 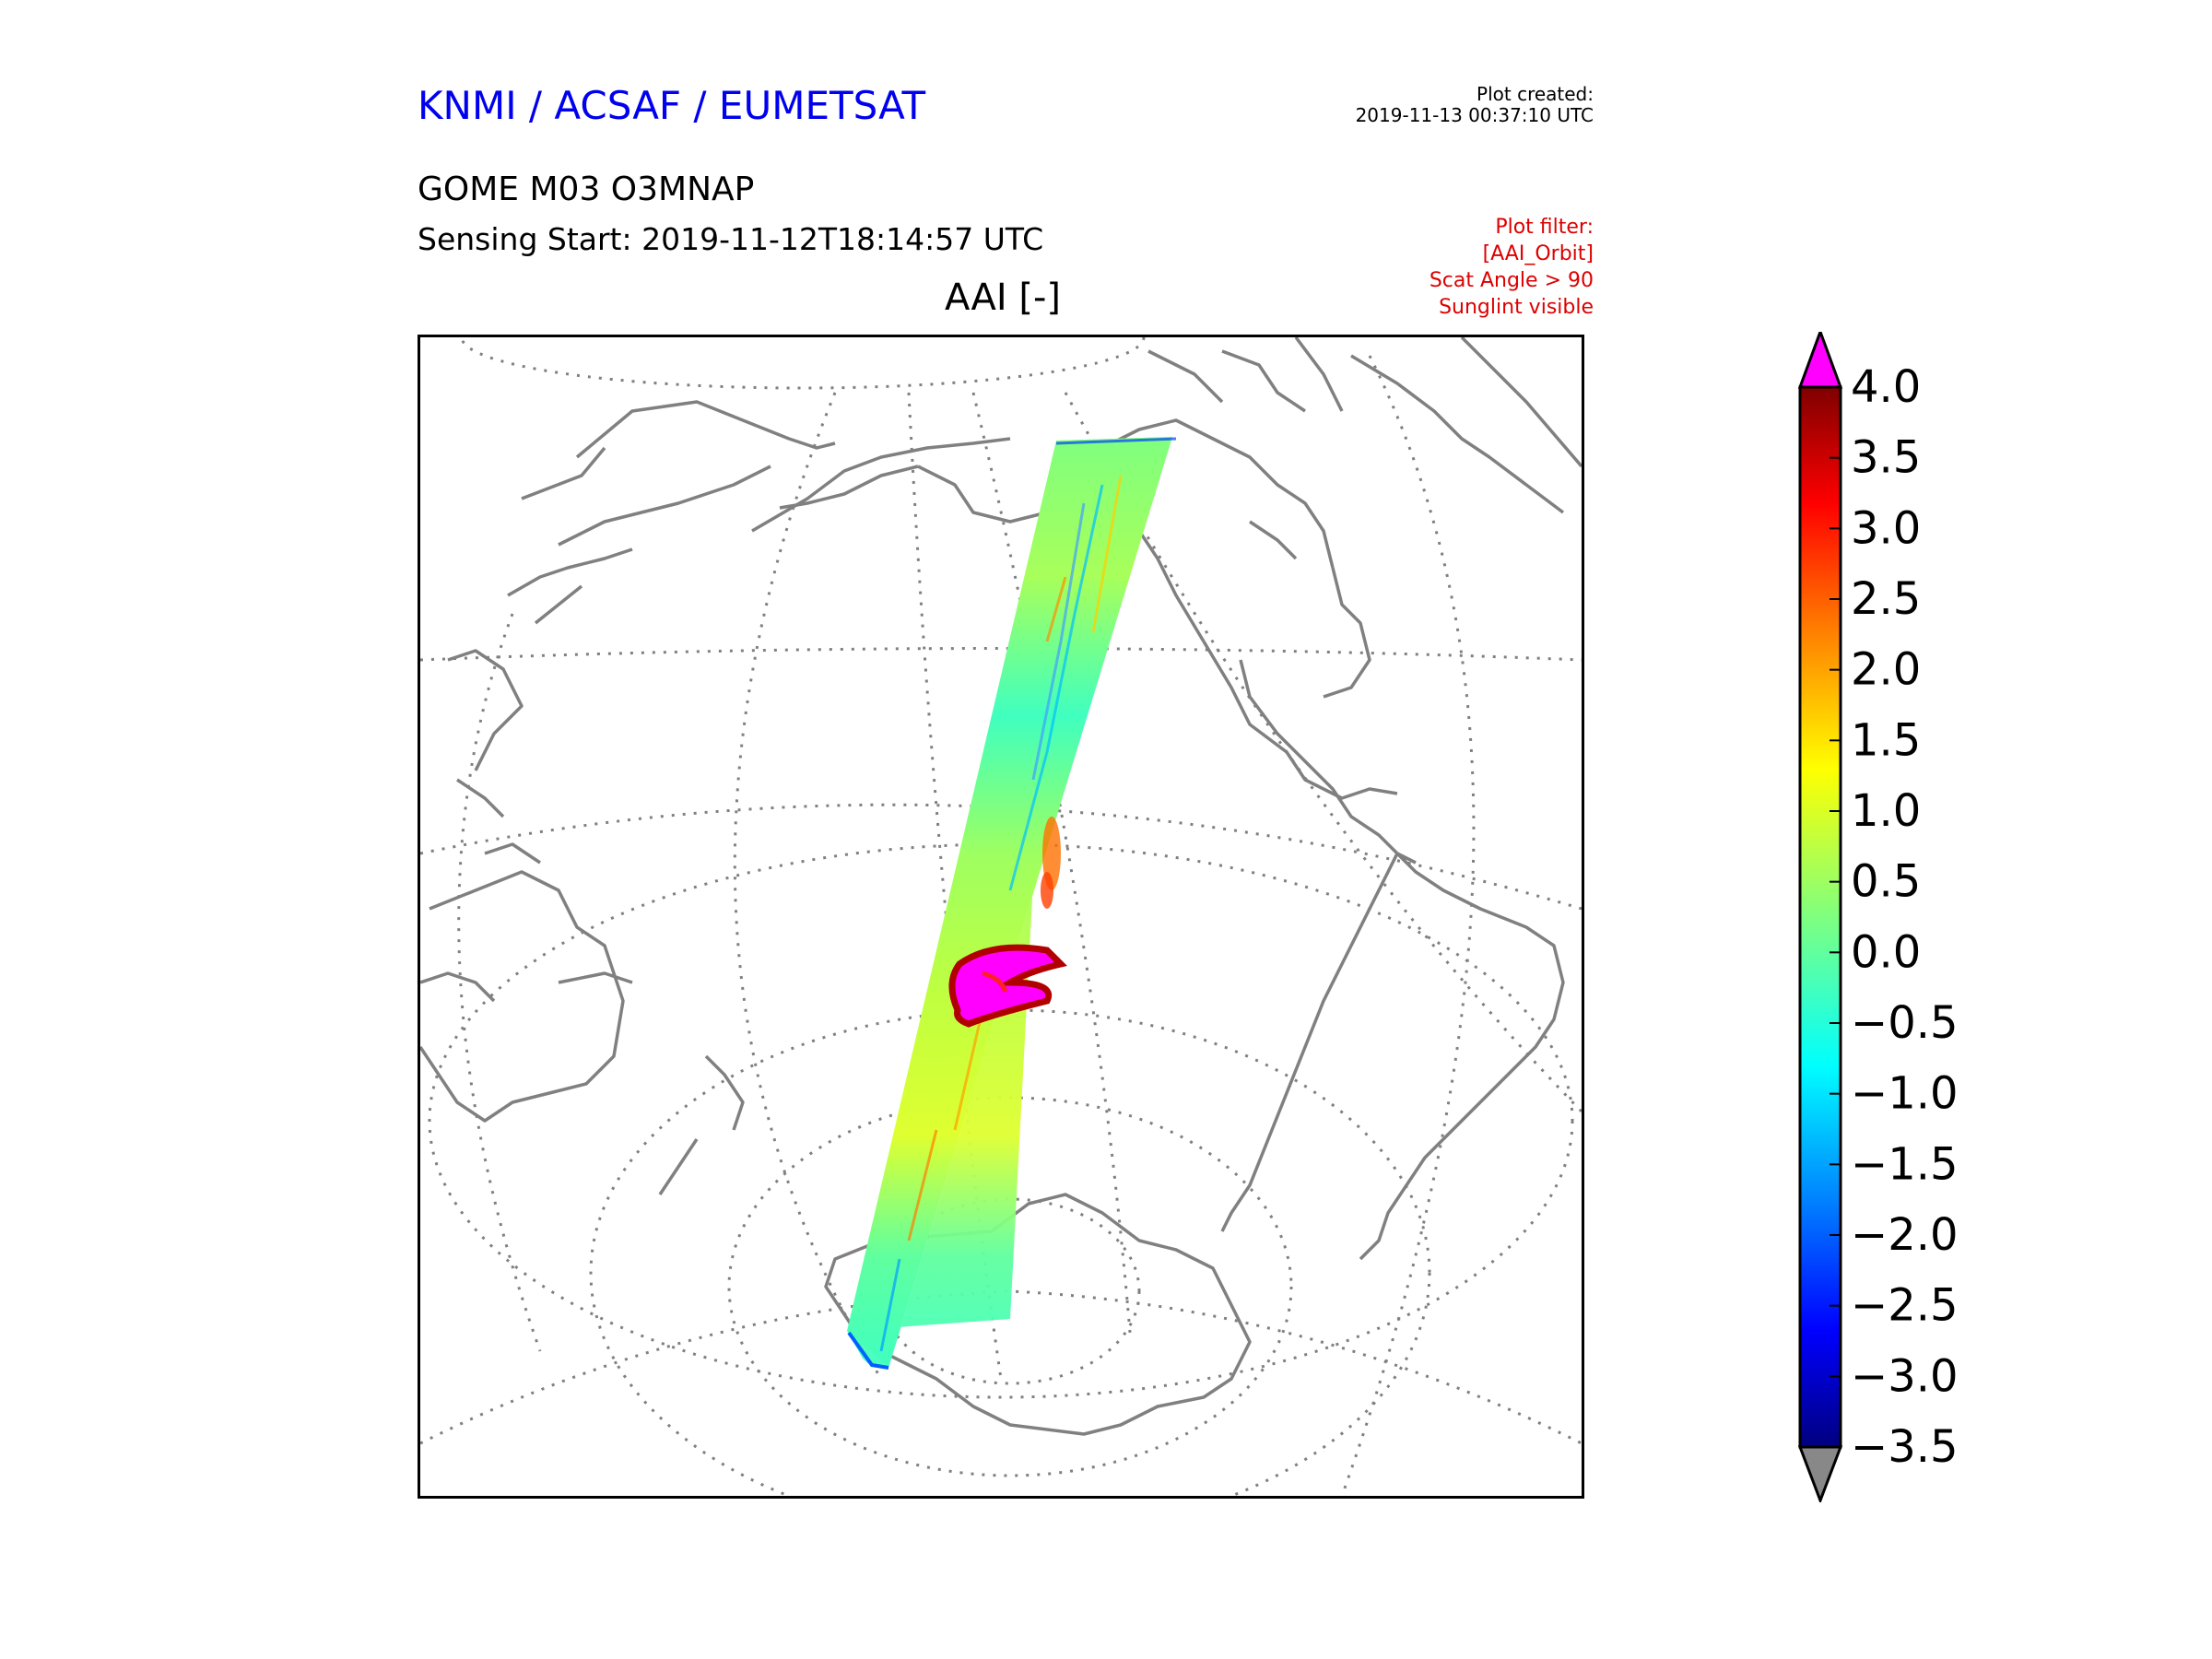 I want to click on sensing-start: Sensing Start: 2019-11-12T18:14:57 UTC, so click(x=731, y=239).